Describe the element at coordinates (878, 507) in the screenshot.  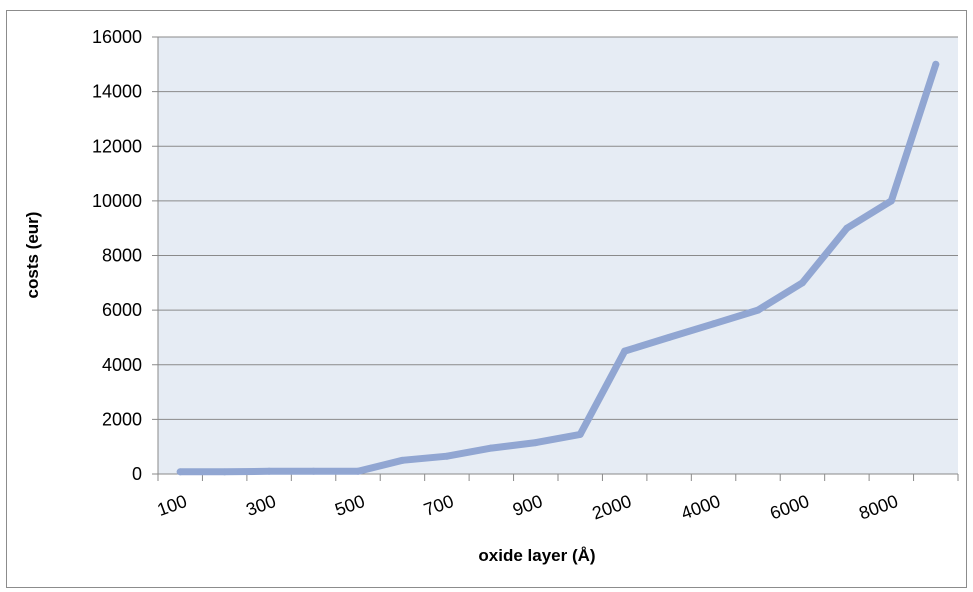
I see `x-tick-label: 8000` at that location.